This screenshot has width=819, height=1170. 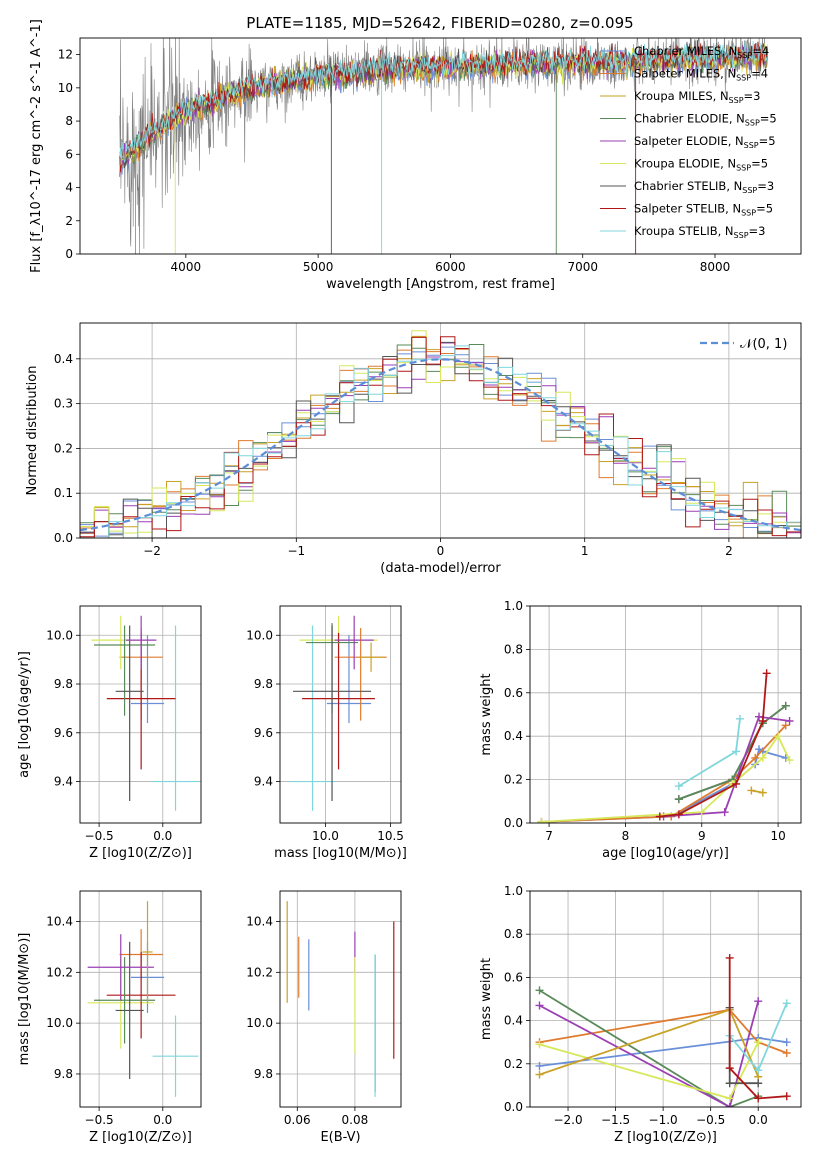 What do you see at coordinates (24, 714) in the screenshot?
I see `y-axis-label: age [log10(age/yr)]` at bounding box center [24, 714].